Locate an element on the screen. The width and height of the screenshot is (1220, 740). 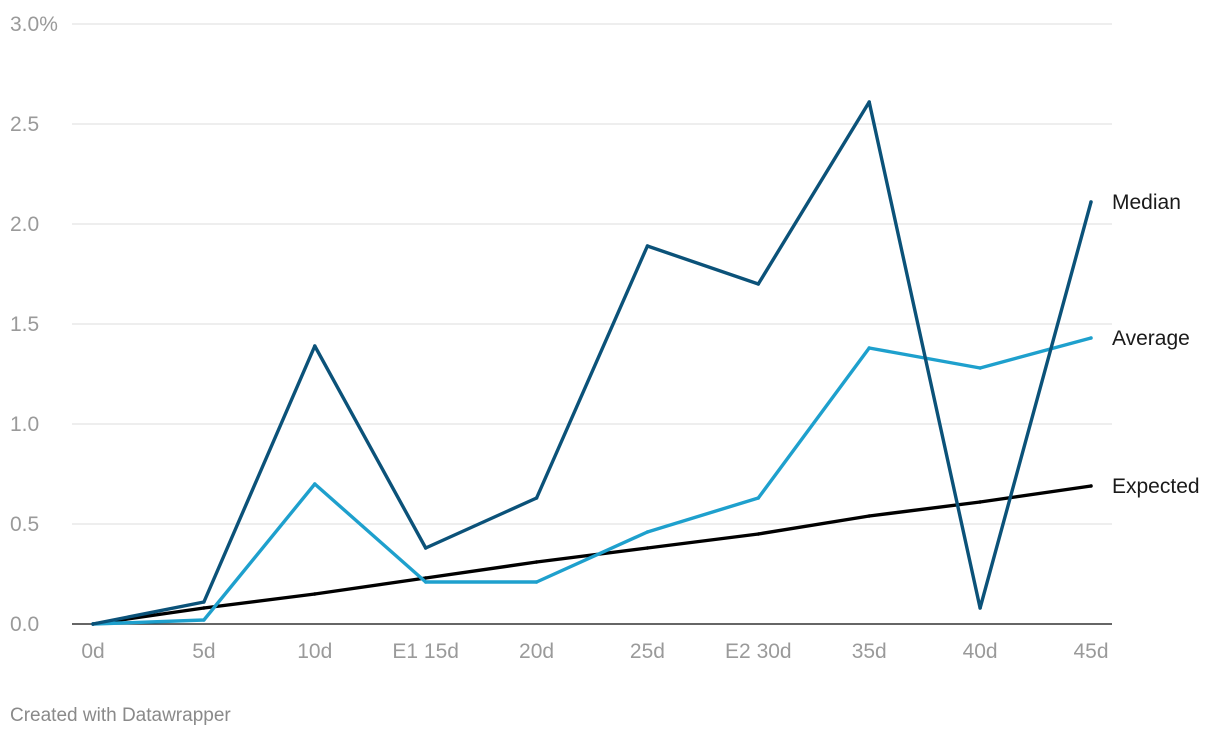
y-tick-label: 2.5 is located at coordinates (24, 124).